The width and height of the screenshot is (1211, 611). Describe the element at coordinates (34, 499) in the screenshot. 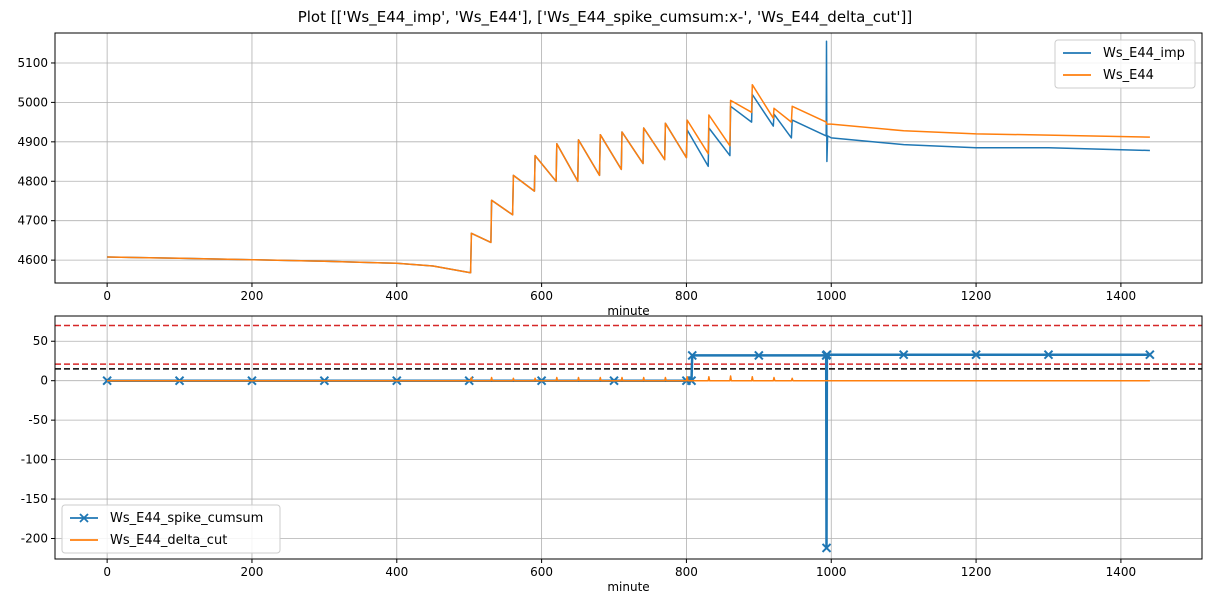

I see `y-tick-label: -150` at that location.